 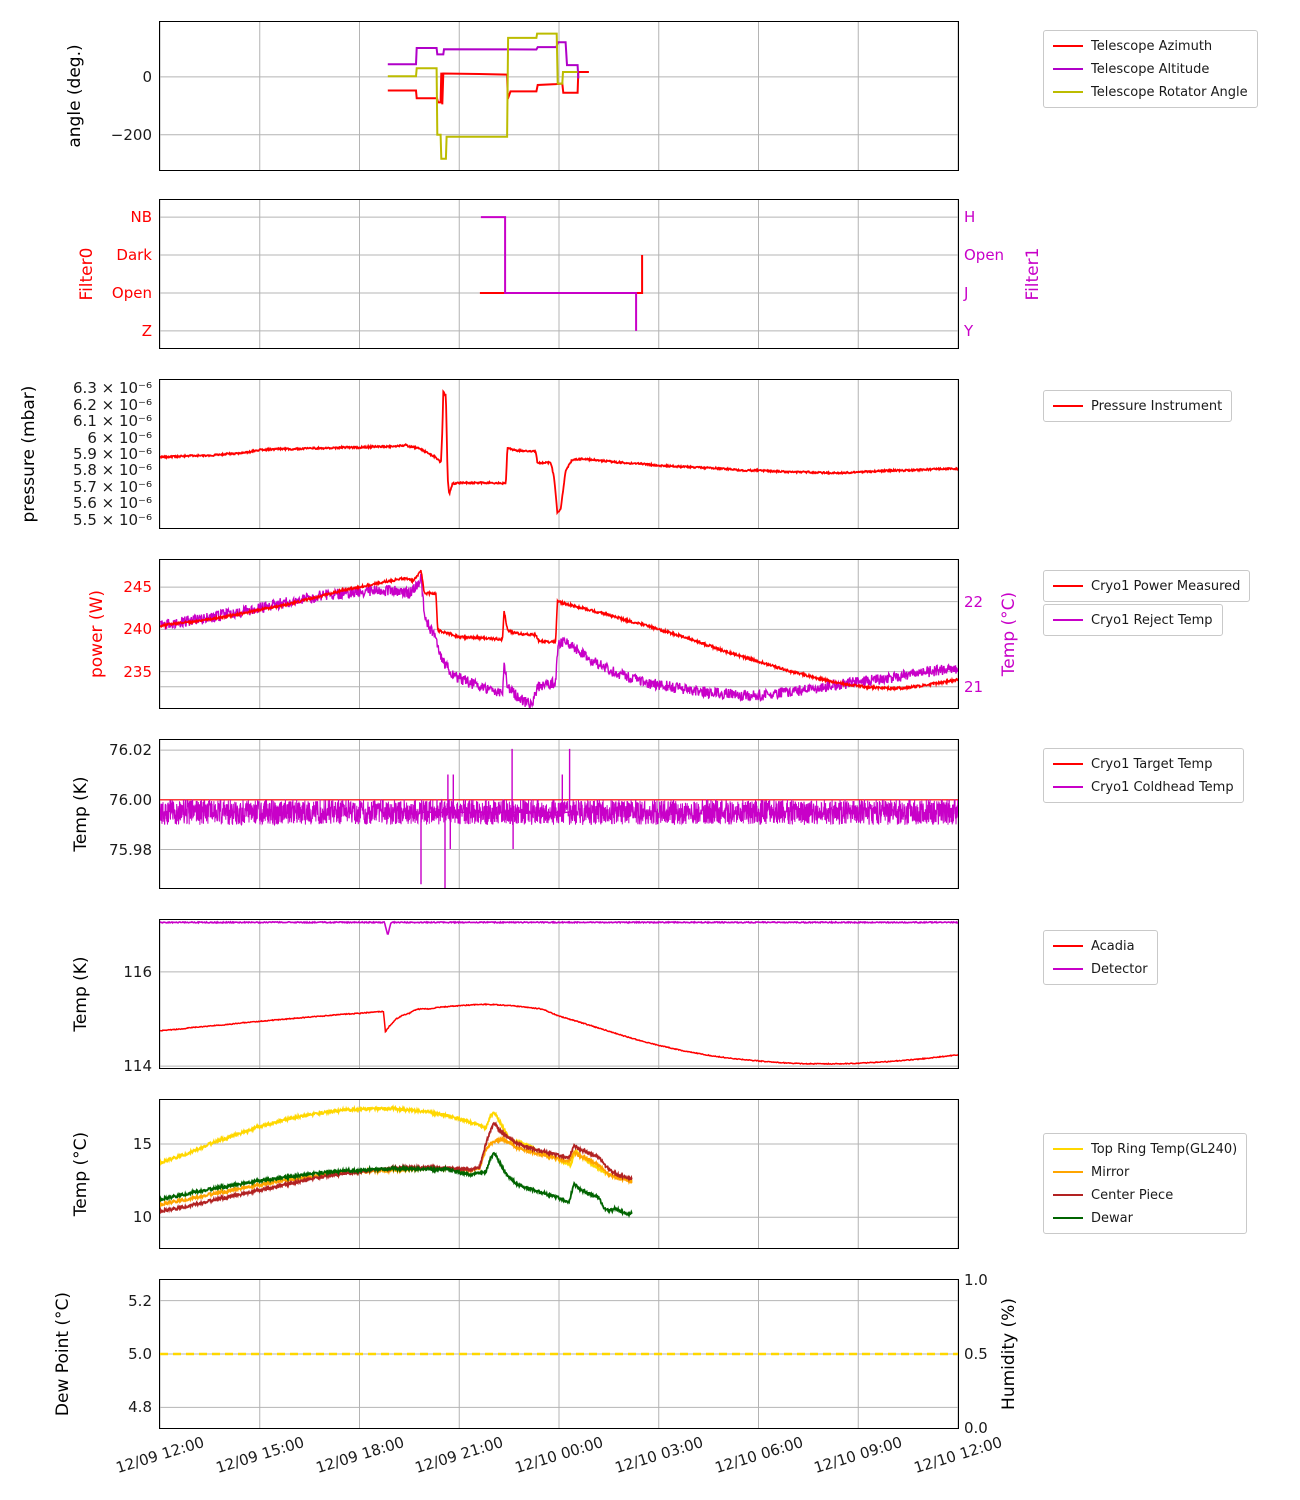 I want to click on ytick-dew-humidity-left-0: 5.2, so click(x=140, y=1300).